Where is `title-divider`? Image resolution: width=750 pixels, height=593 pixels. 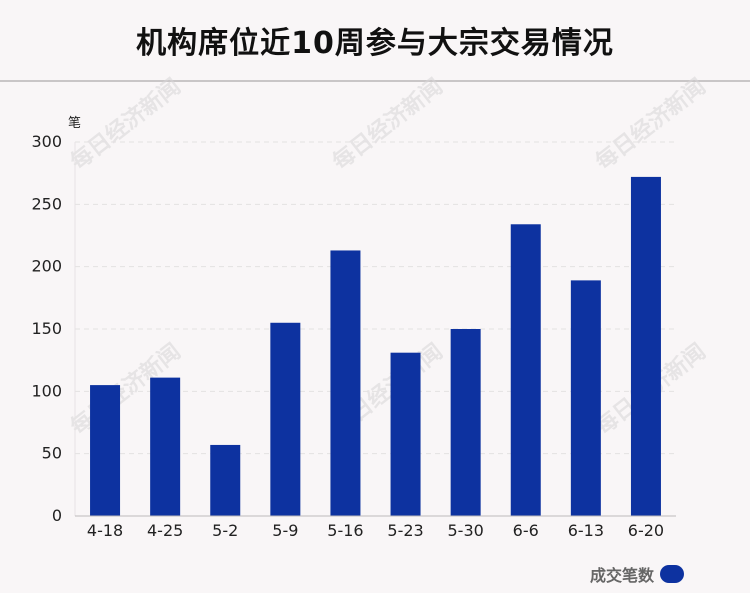
title-divider is located at coordinates (375, 81).